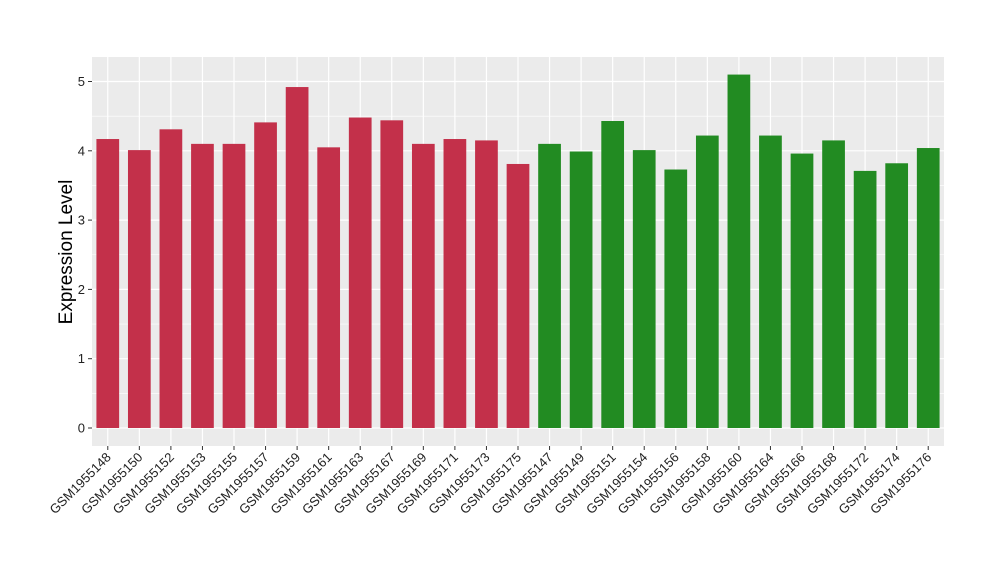 The image size is (1000, 580). I want to click on y-tick-label: 4, so click(81, 150).